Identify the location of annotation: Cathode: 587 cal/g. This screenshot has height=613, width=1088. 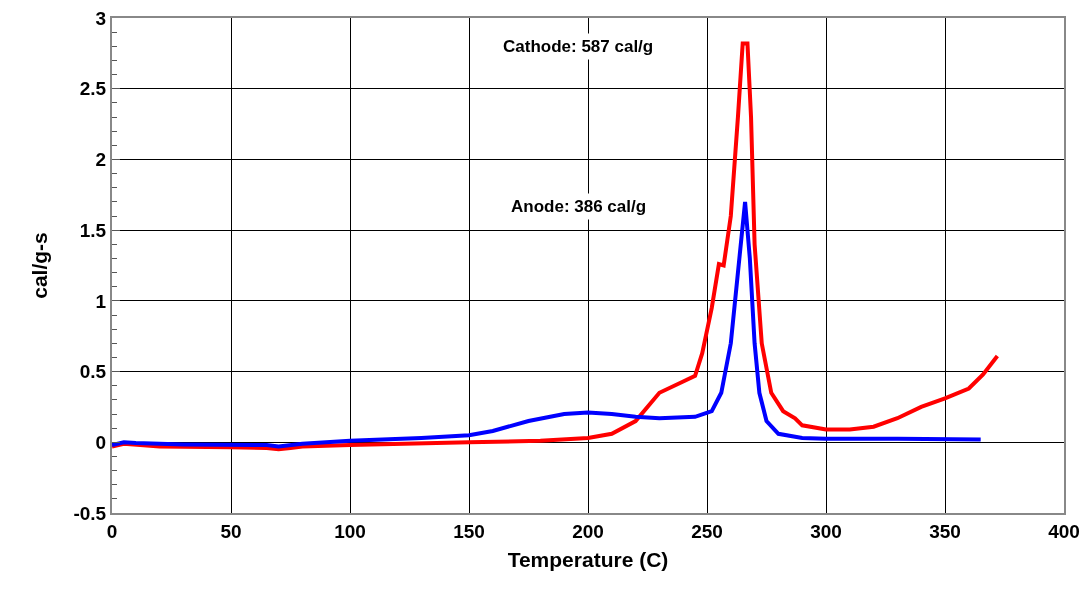
(578, 46).